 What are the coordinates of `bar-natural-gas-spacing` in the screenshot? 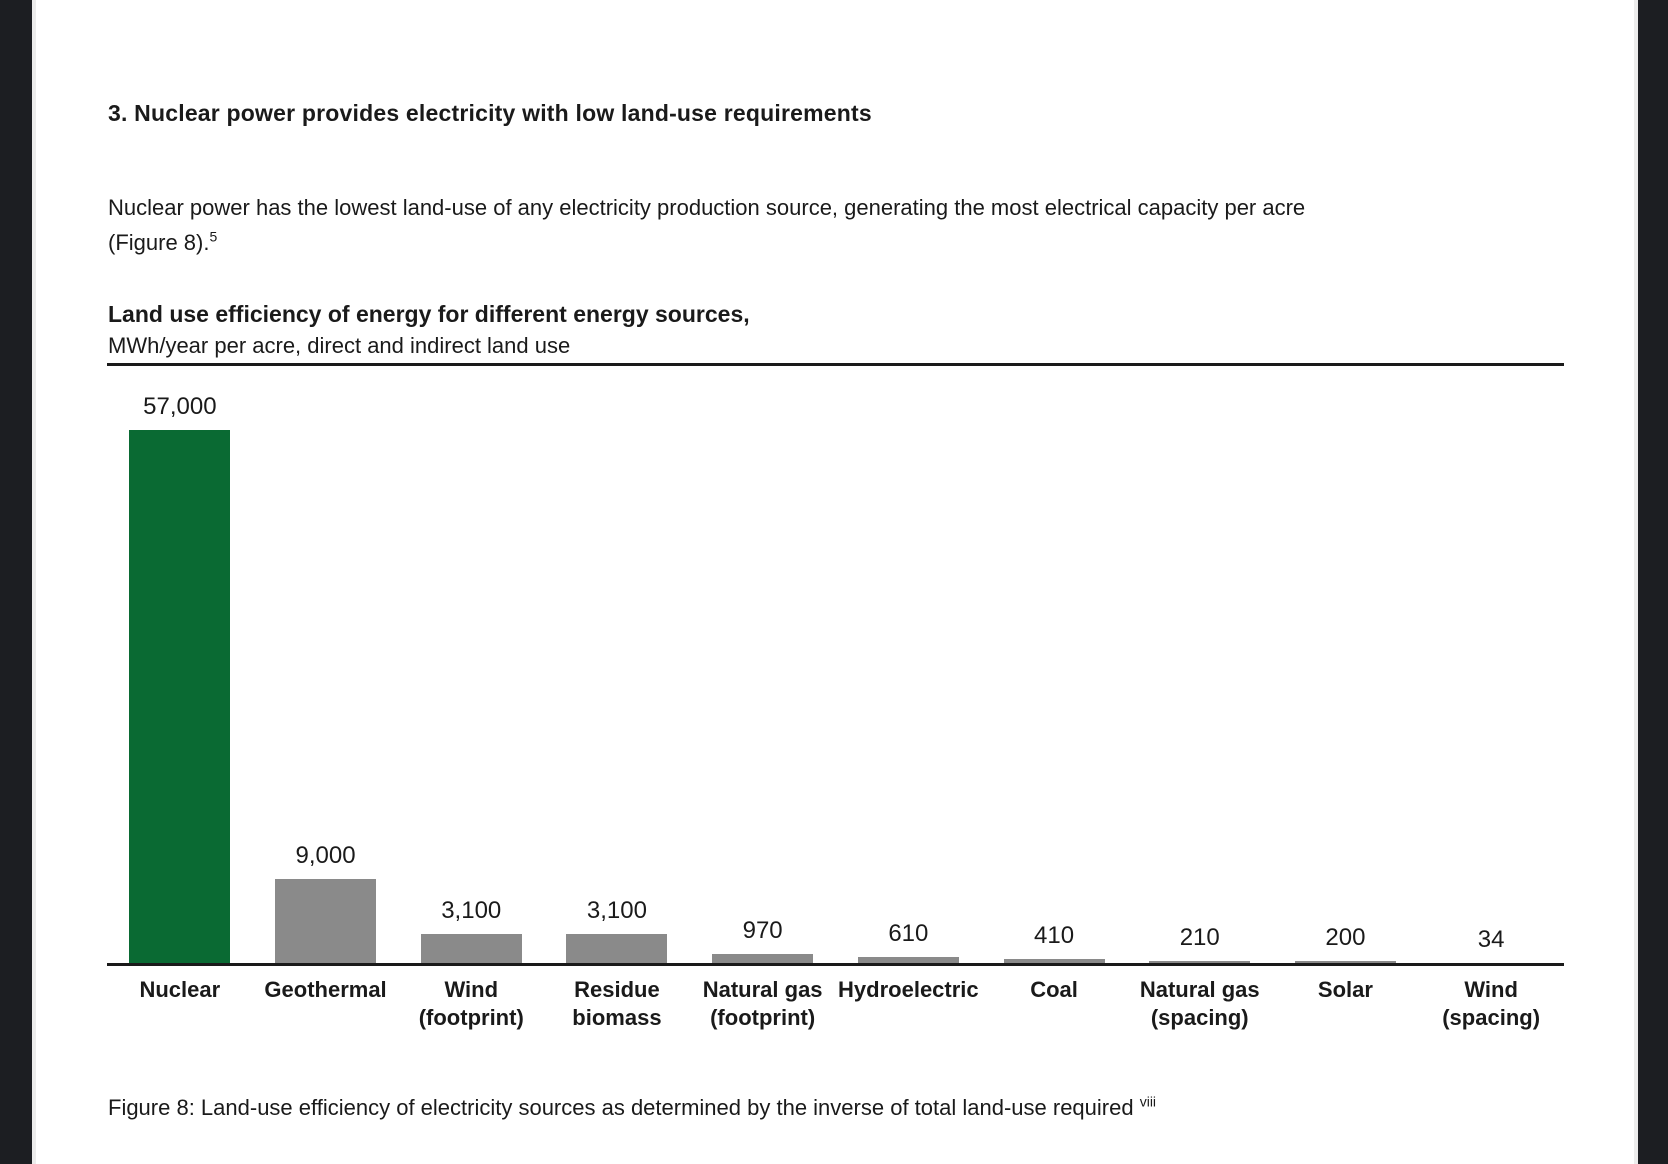 It's located at (1200, 962).